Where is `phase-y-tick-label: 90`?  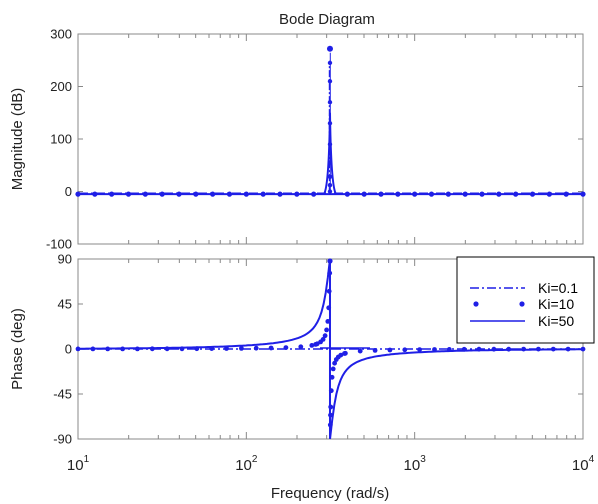 phase-y-tick-label: 90 is located at coordinates (65, 259).